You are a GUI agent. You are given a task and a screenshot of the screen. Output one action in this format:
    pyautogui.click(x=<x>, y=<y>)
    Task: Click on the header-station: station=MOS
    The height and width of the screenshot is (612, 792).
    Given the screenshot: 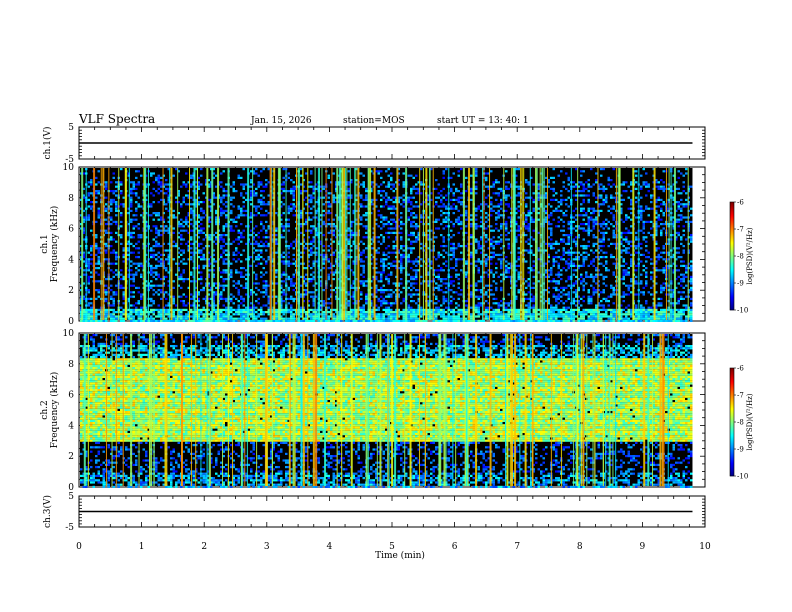 What is the action you would take?
    pyautogui.click(x=374, y=121)
    